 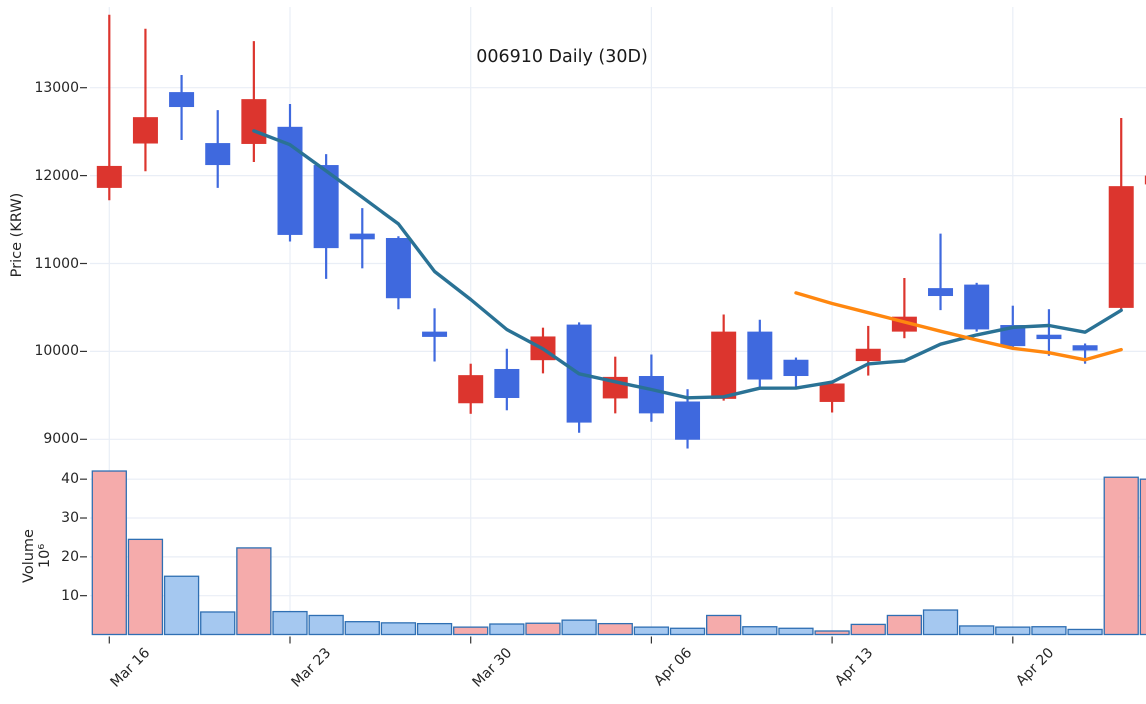 I want to click on volume-tick-label: 30, so click(x=70, y=518).